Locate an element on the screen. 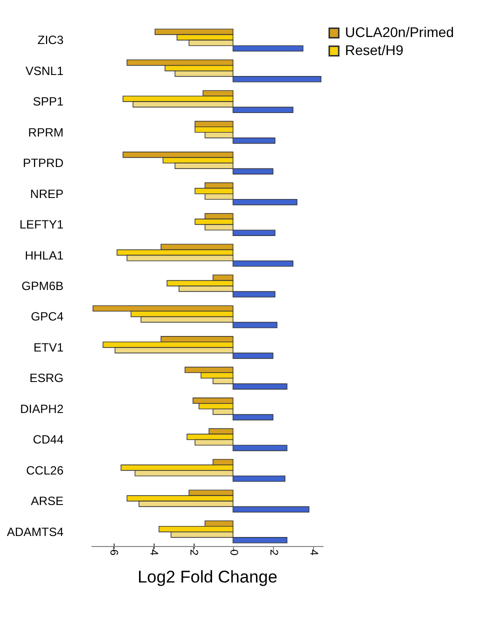 Image resolution: width=492 pixels, height=630 pixels. y-tick-label: ETV1 is located at coordinates (48, 347).